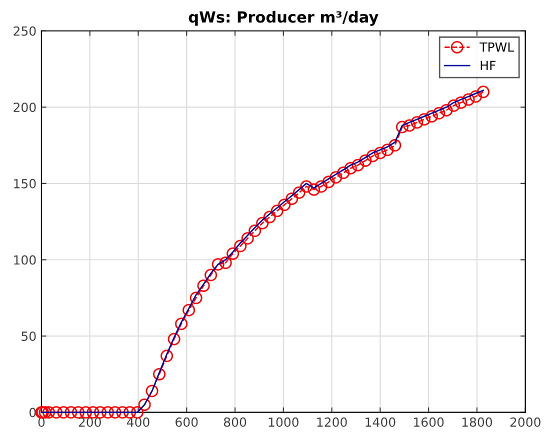 This screenshot has height=441, width=553. I want to click on x-tick-label: 1400, so click(381, 422).